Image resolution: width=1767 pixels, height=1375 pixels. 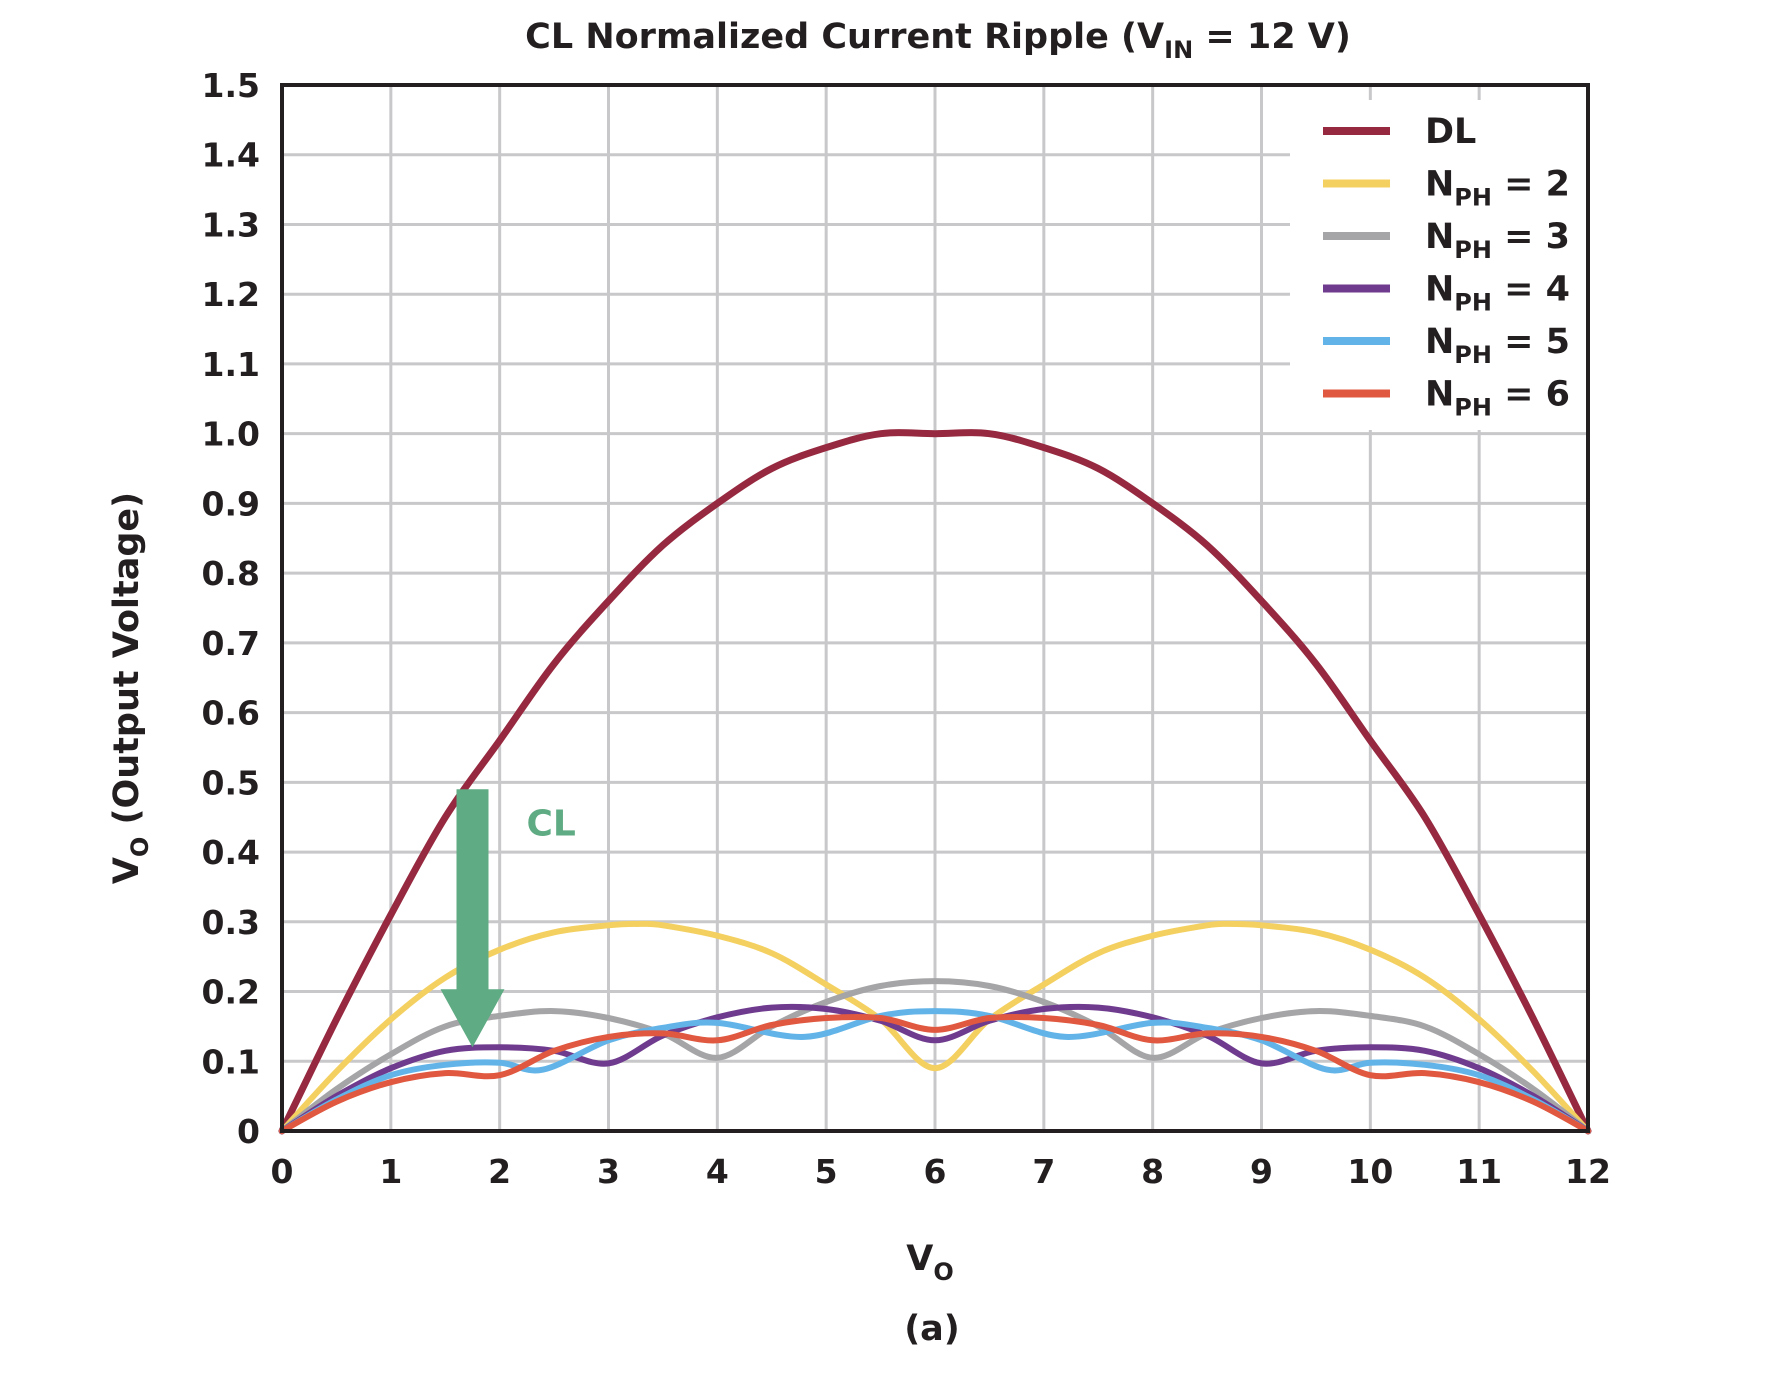 I want to click on x-tick-label-2: 2, so click(x=499, y=1171).